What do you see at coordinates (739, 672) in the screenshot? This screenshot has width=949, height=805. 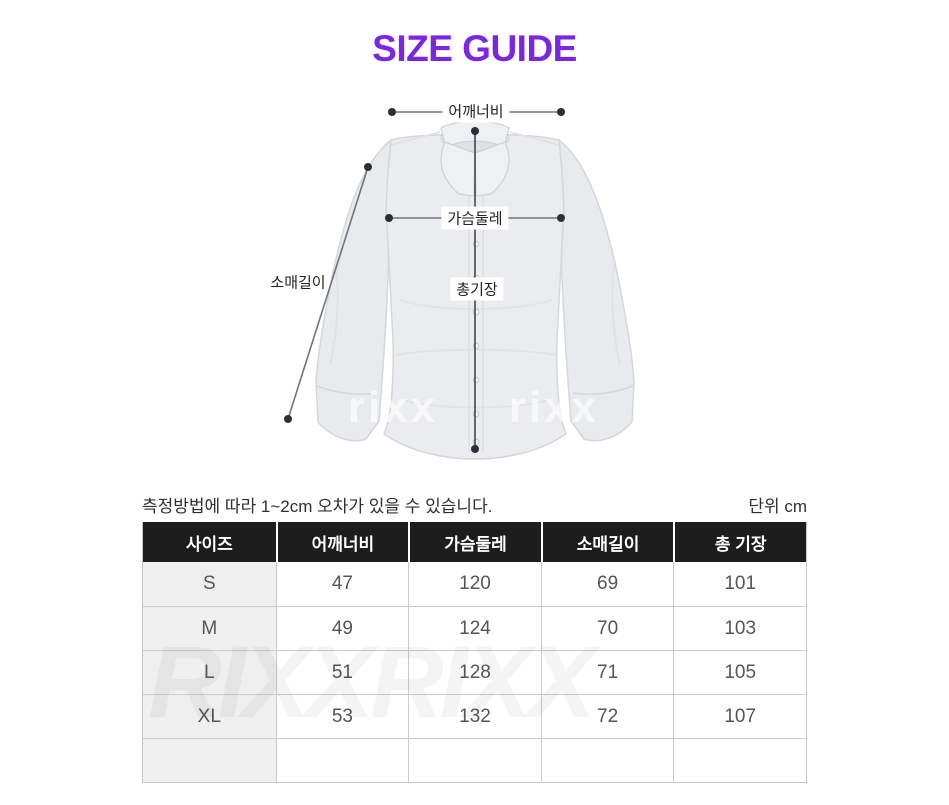 I see `value-cell: 105` at bounding box center [739, 672].